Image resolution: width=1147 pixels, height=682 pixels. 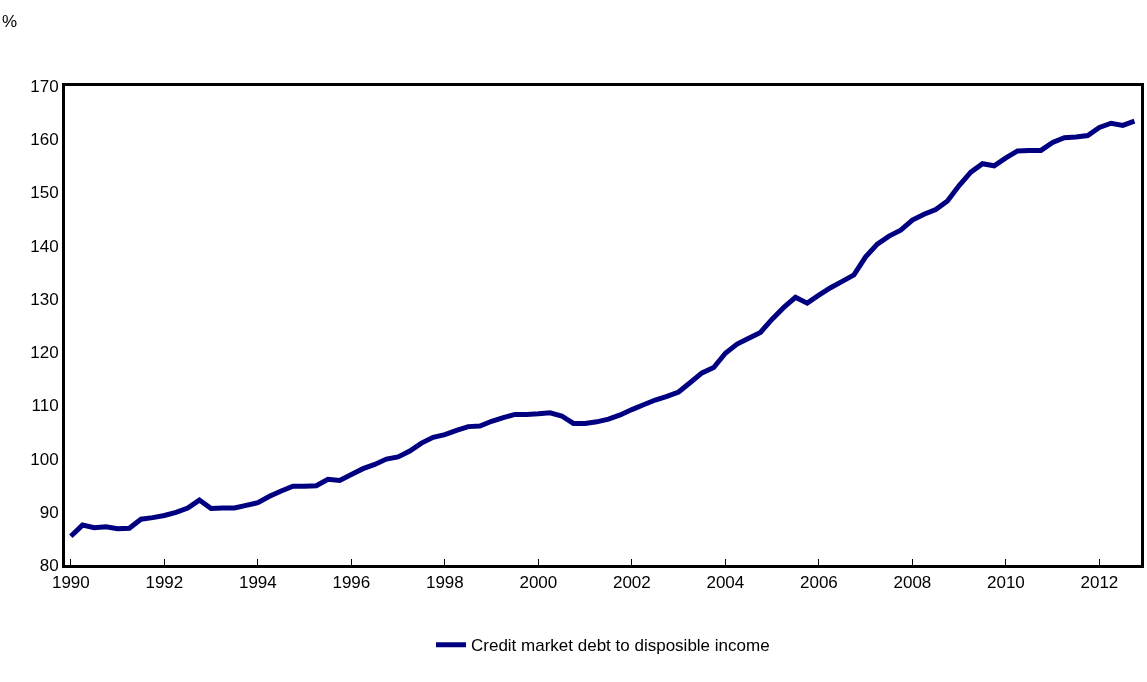 I want to click on x-tick-label: 2012, so click(x=1099, y=583).